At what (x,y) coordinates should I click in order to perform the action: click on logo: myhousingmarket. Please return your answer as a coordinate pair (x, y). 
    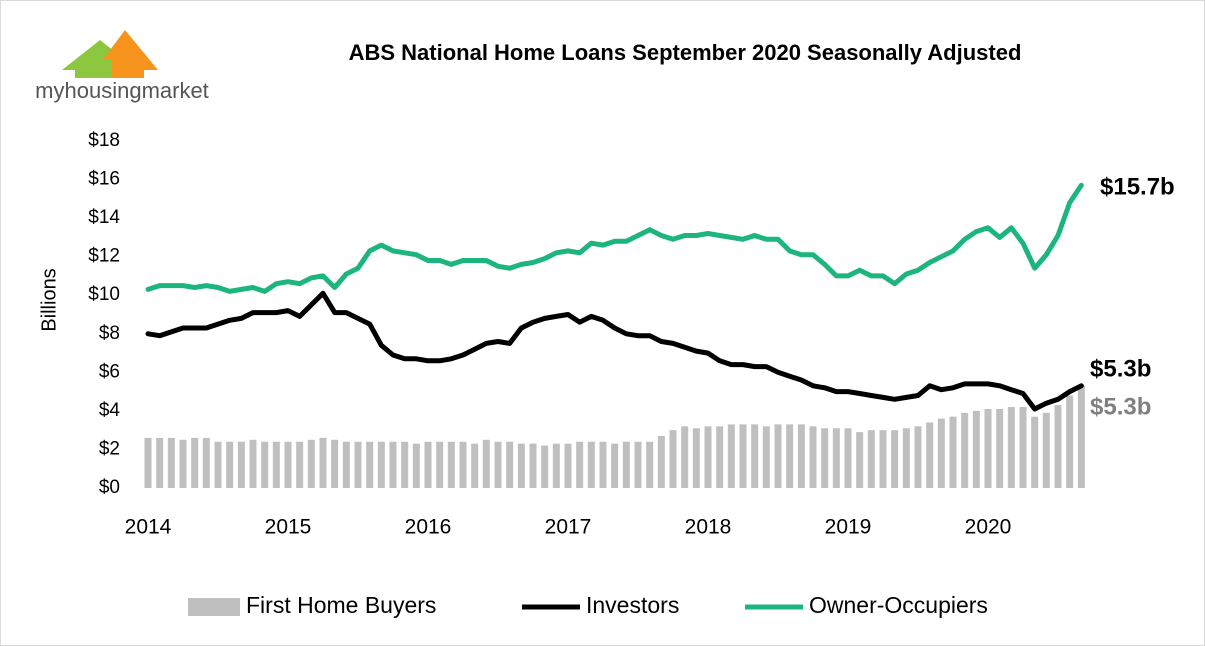
    Looking at the image, I should click on (122, 66).